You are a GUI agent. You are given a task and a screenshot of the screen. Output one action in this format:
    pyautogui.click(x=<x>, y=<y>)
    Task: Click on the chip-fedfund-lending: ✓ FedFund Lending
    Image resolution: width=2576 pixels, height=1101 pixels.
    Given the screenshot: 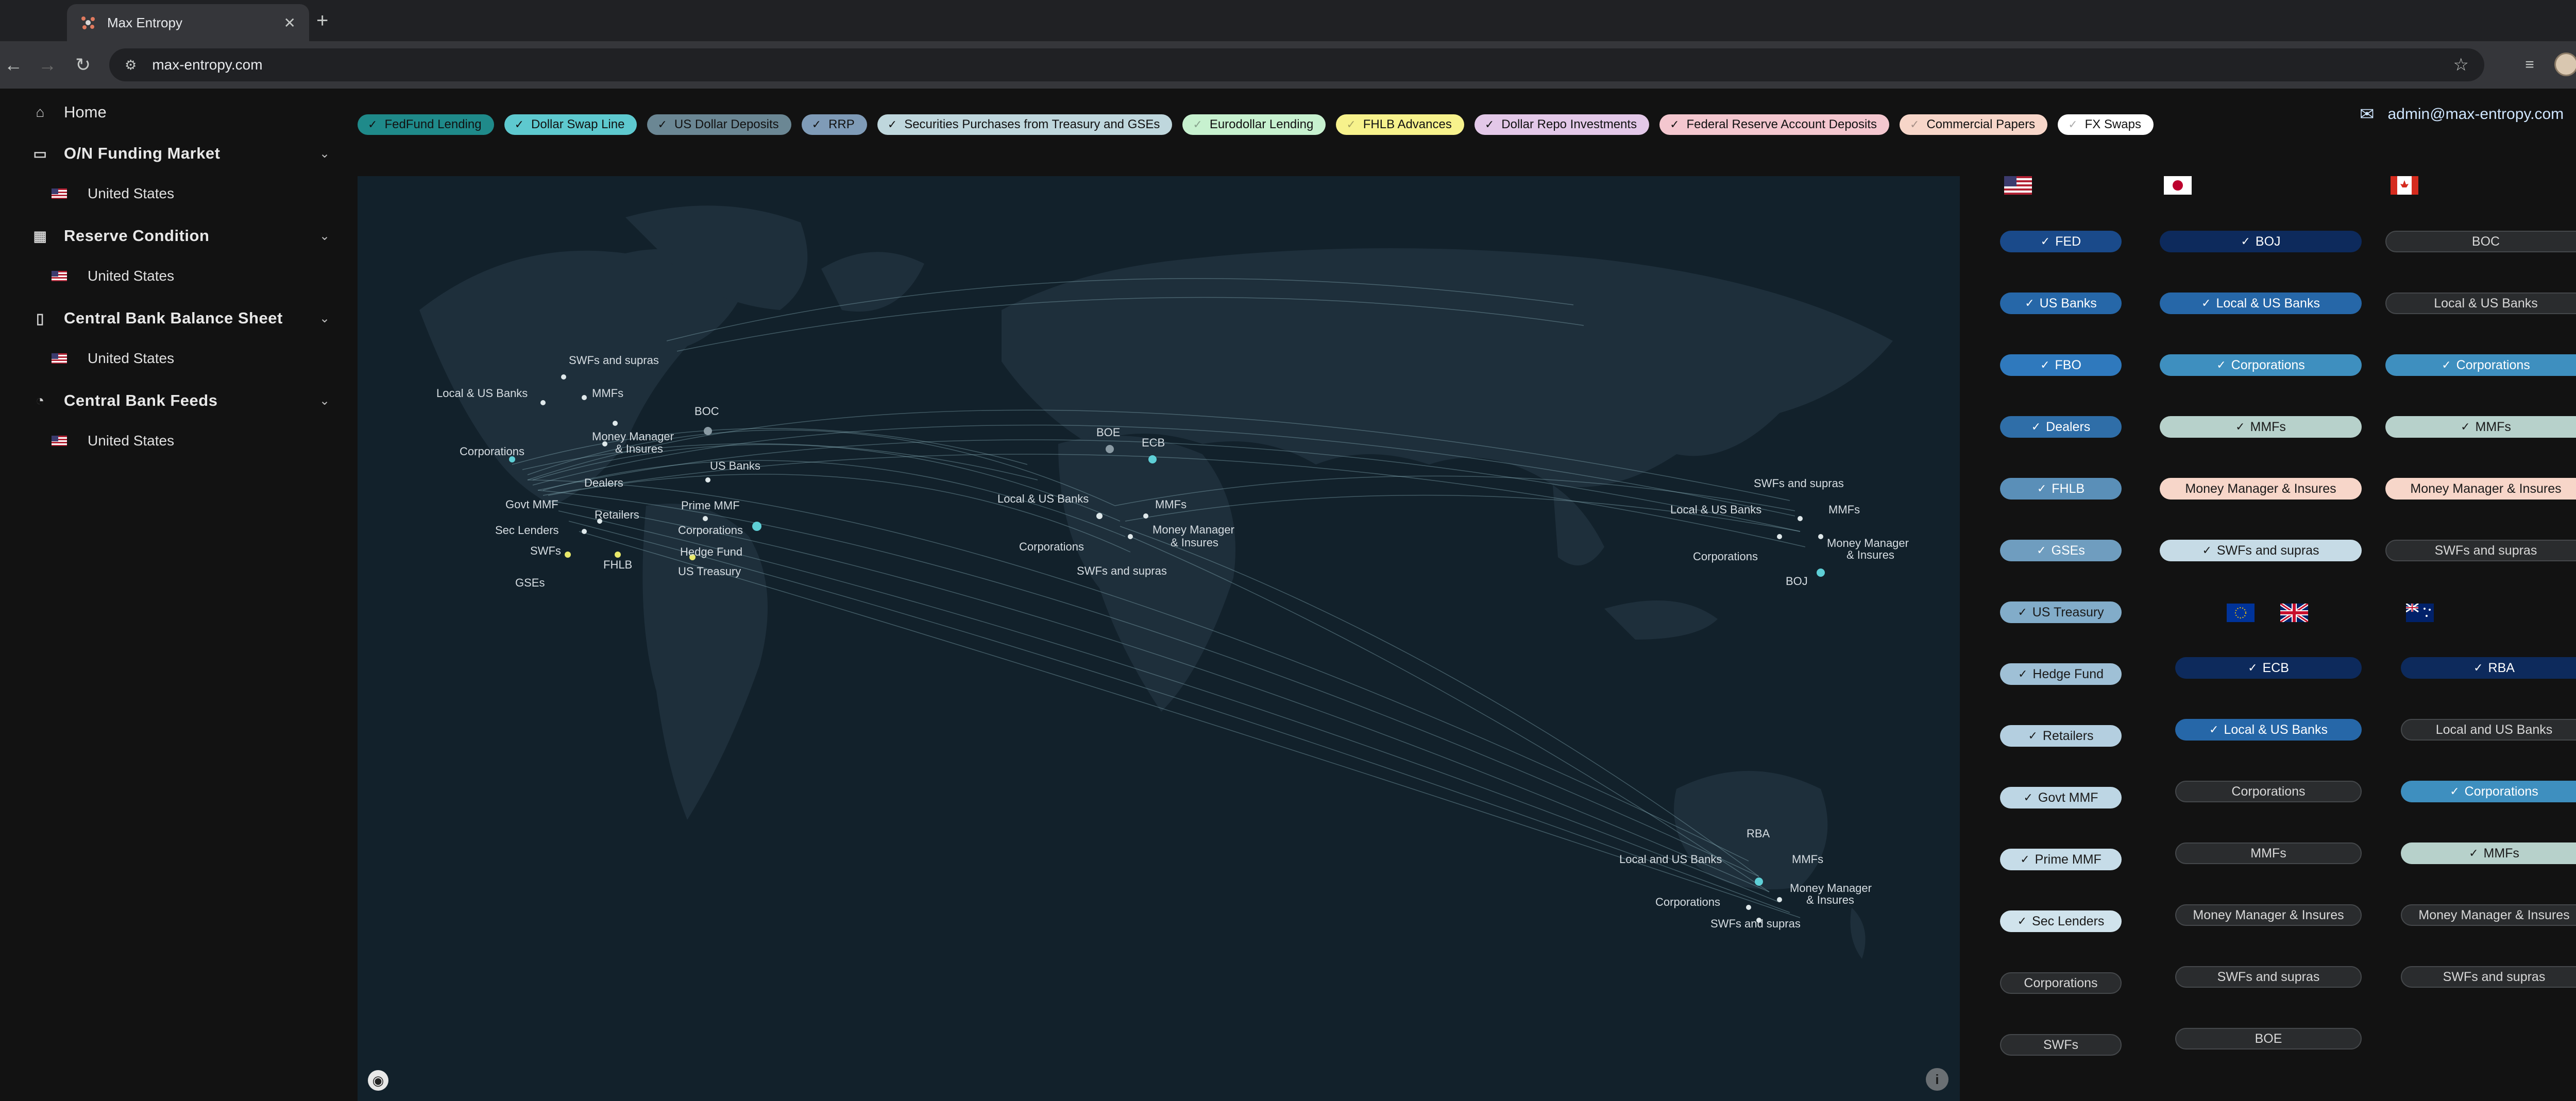 What is the action you would take?
    pyautogui.click(x=426, y=125)
    